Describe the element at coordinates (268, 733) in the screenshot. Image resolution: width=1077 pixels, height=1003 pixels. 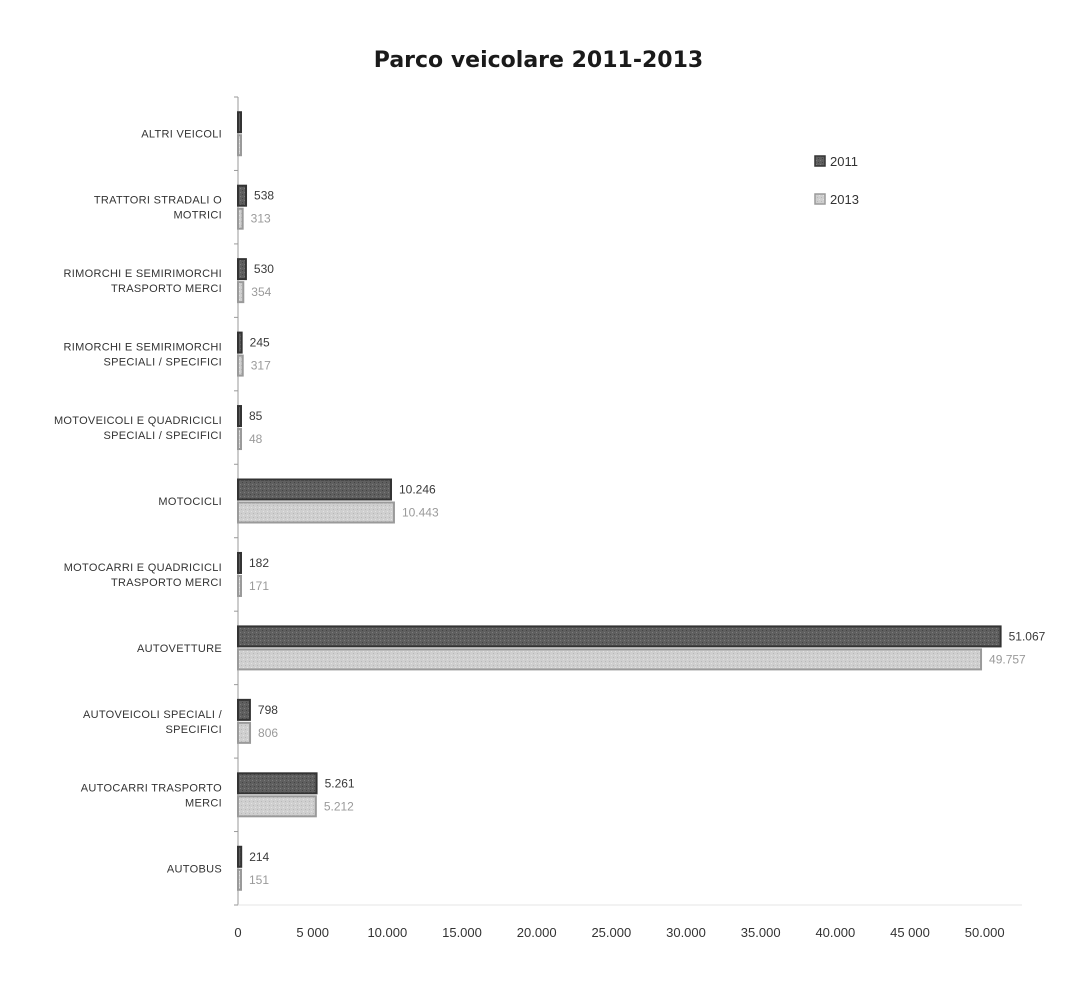
I see `data-label-2013: 806` at that location.